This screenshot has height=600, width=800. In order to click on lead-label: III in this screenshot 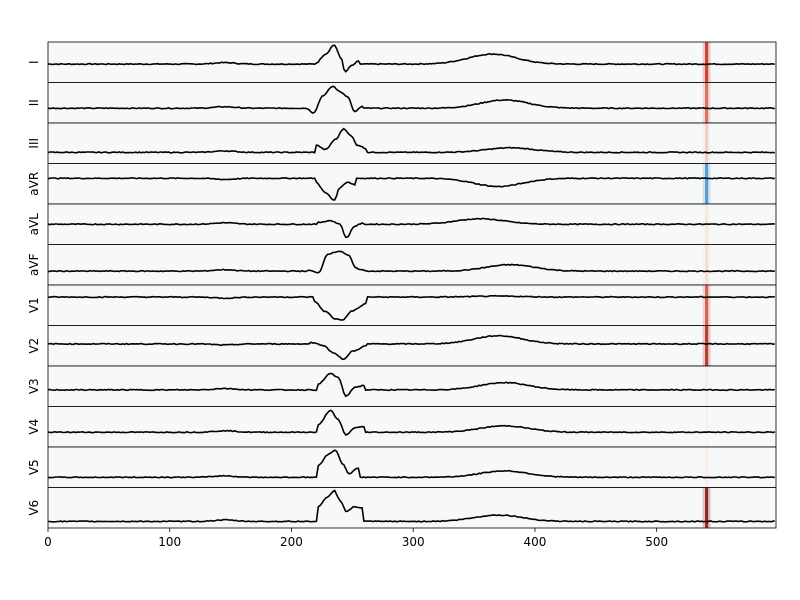, I will do `click(34, 143)`.